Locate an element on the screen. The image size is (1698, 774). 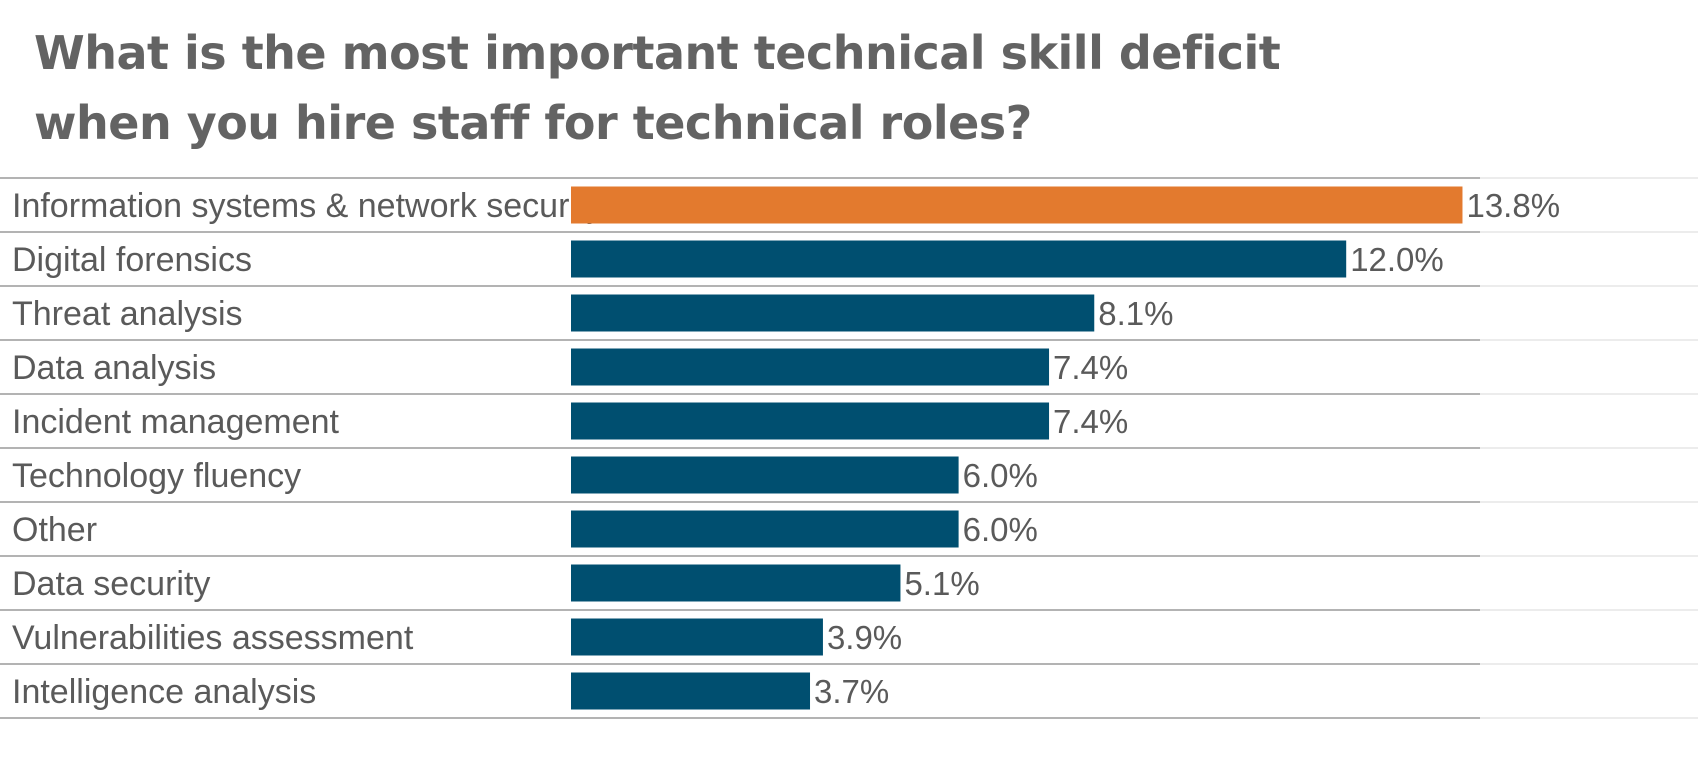
category-label: Vulnerabilities assessment is located at coordinates (213, 638).